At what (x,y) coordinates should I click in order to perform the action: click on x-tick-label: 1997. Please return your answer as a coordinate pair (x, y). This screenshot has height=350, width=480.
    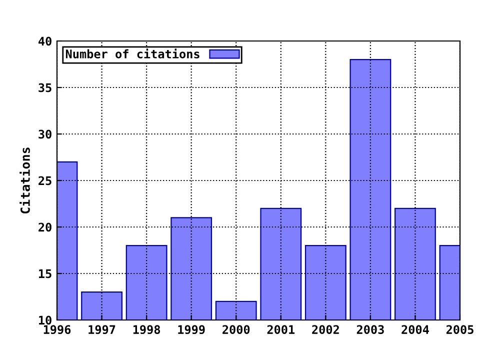
    Looking at the image, I should click on (102, 329).